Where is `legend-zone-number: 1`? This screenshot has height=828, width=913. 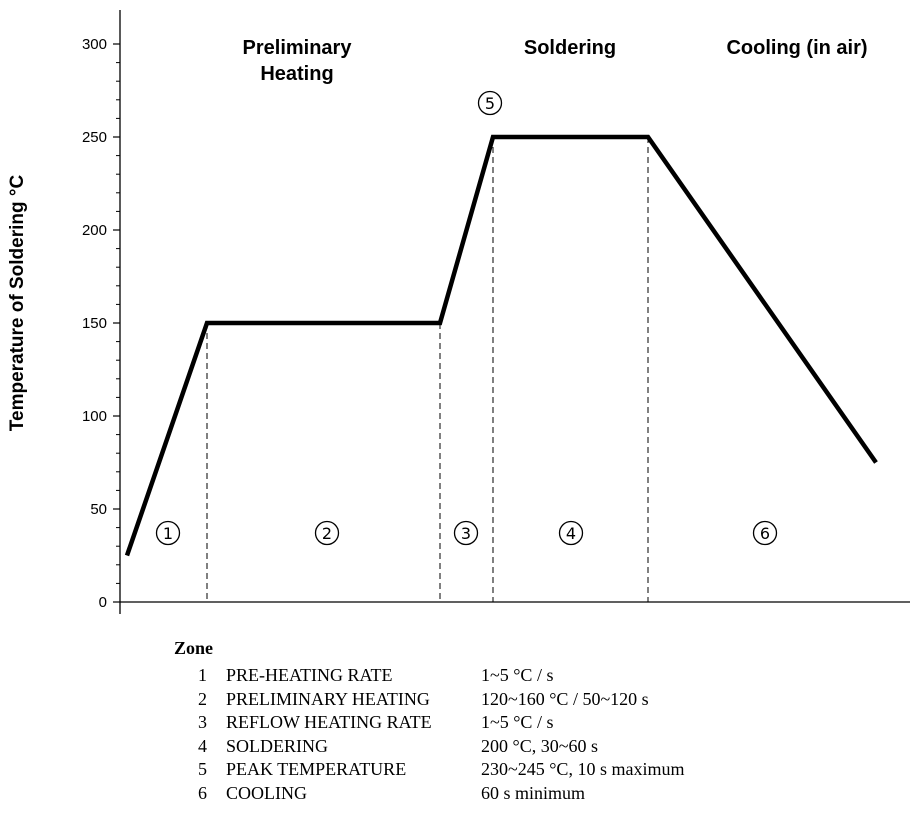
legend-zone-number: 1 is located at coordinates (202, 675).